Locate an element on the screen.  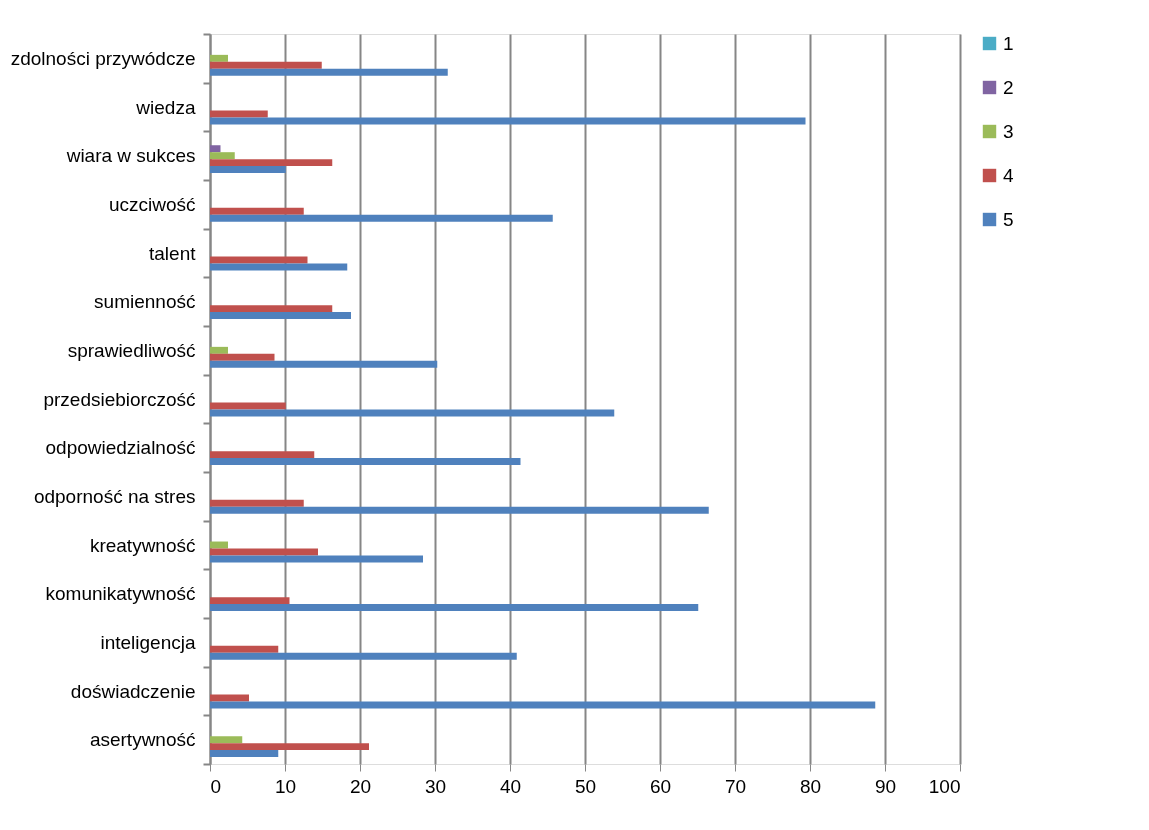
legend-label: 3 is located at coordinates (1008, 131).